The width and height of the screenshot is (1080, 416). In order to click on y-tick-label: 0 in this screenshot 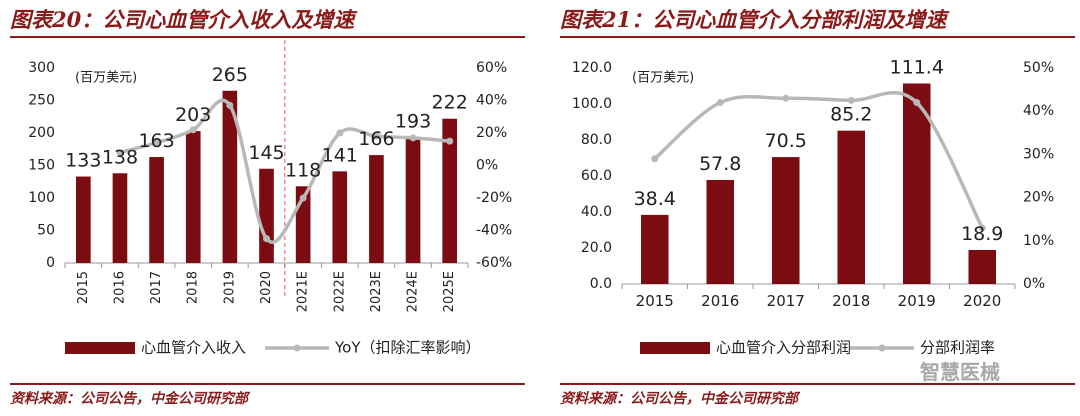, I will do `click(50, 263)`.